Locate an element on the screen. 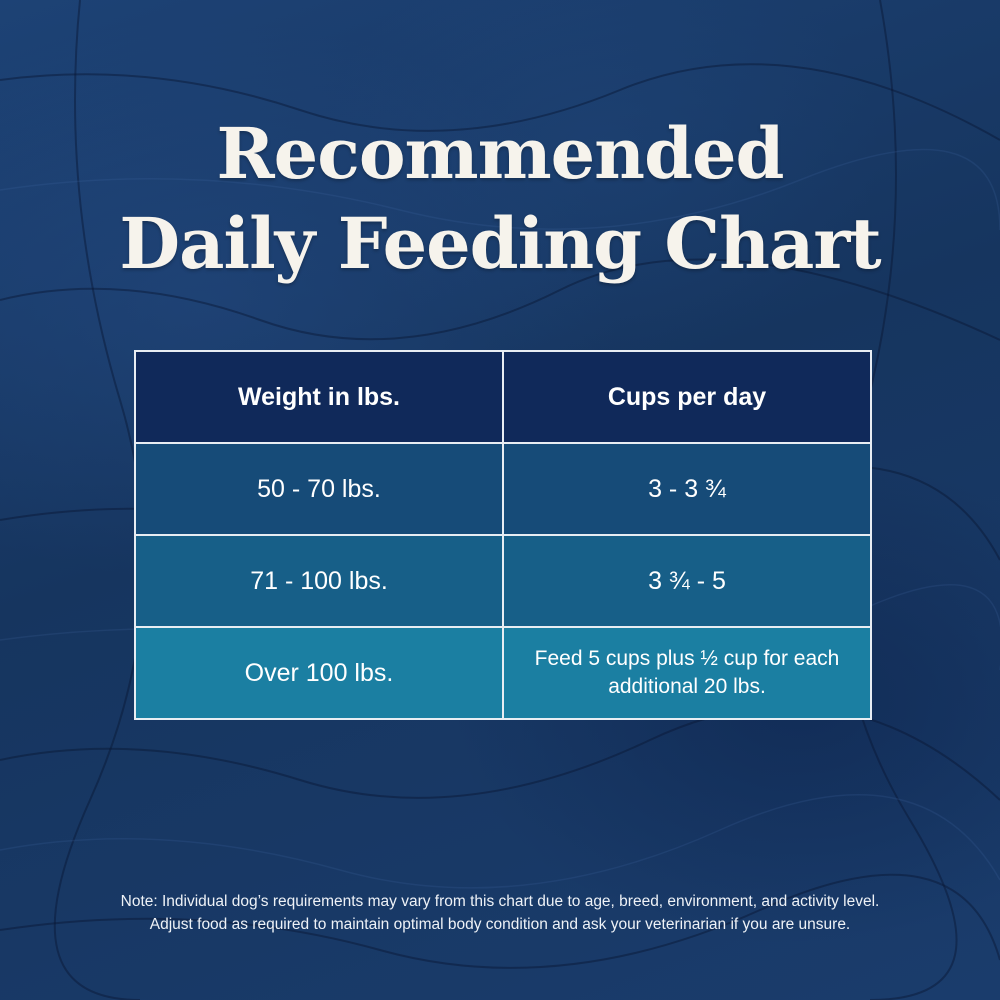 The image size is (1000, 1000). page-title-line-1: Recommended is located at coordinates (500, 153).